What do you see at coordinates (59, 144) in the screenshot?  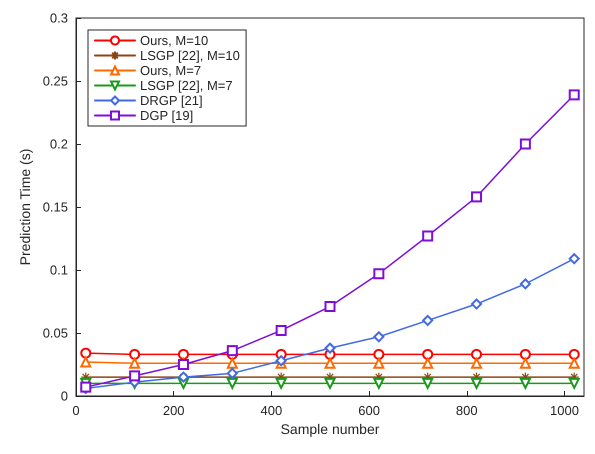 I see `y-tick-label: 0.2` at bounding box center [59, 144].